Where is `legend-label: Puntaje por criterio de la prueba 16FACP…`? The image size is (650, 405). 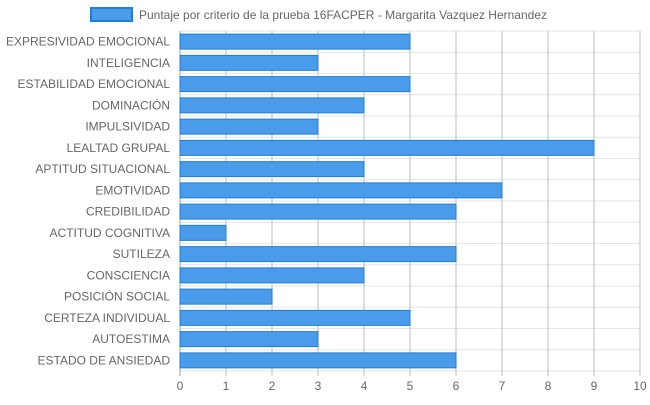 legend-label: Puntaje por criterio de la prueba 16FACP… is located at coordinates (343, 15).